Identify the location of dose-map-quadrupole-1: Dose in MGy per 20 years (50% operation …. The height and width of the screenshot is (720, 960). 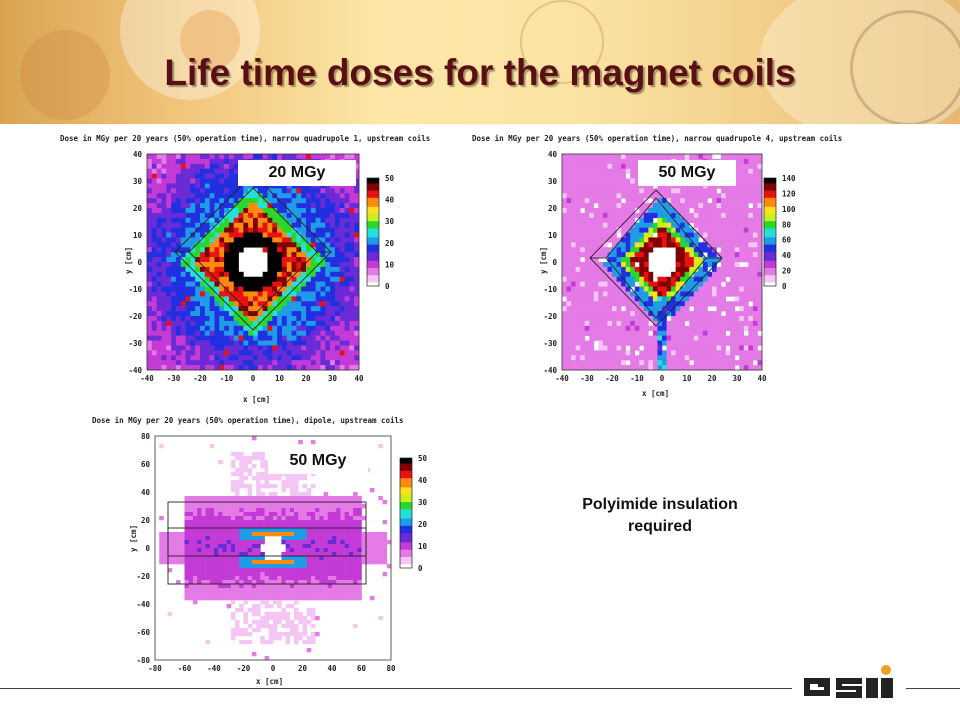
(245, 269).